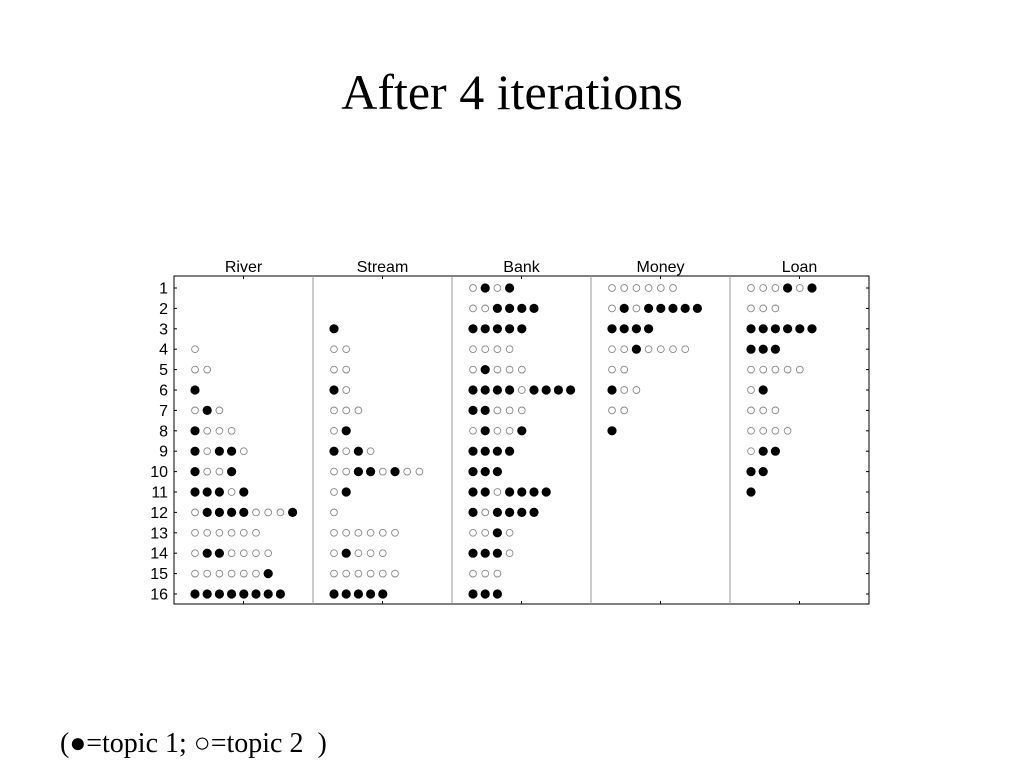 The width and height of the screenshot is (1024, 768). I want to click on row-label: 9, so click(163, 452).